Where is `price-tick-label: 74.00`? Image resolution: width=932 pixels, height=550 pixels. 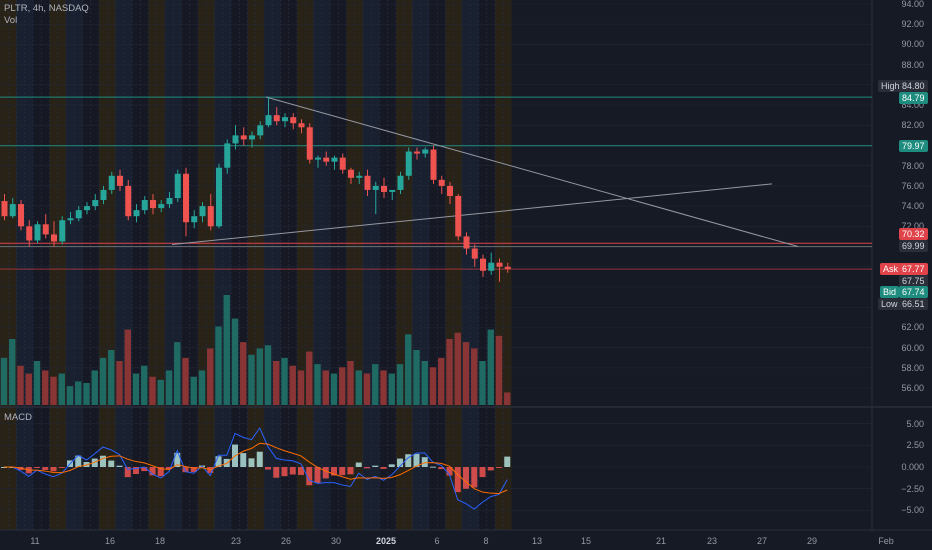
price-tick-label: 74.00 is located at coordinates (912, 206).